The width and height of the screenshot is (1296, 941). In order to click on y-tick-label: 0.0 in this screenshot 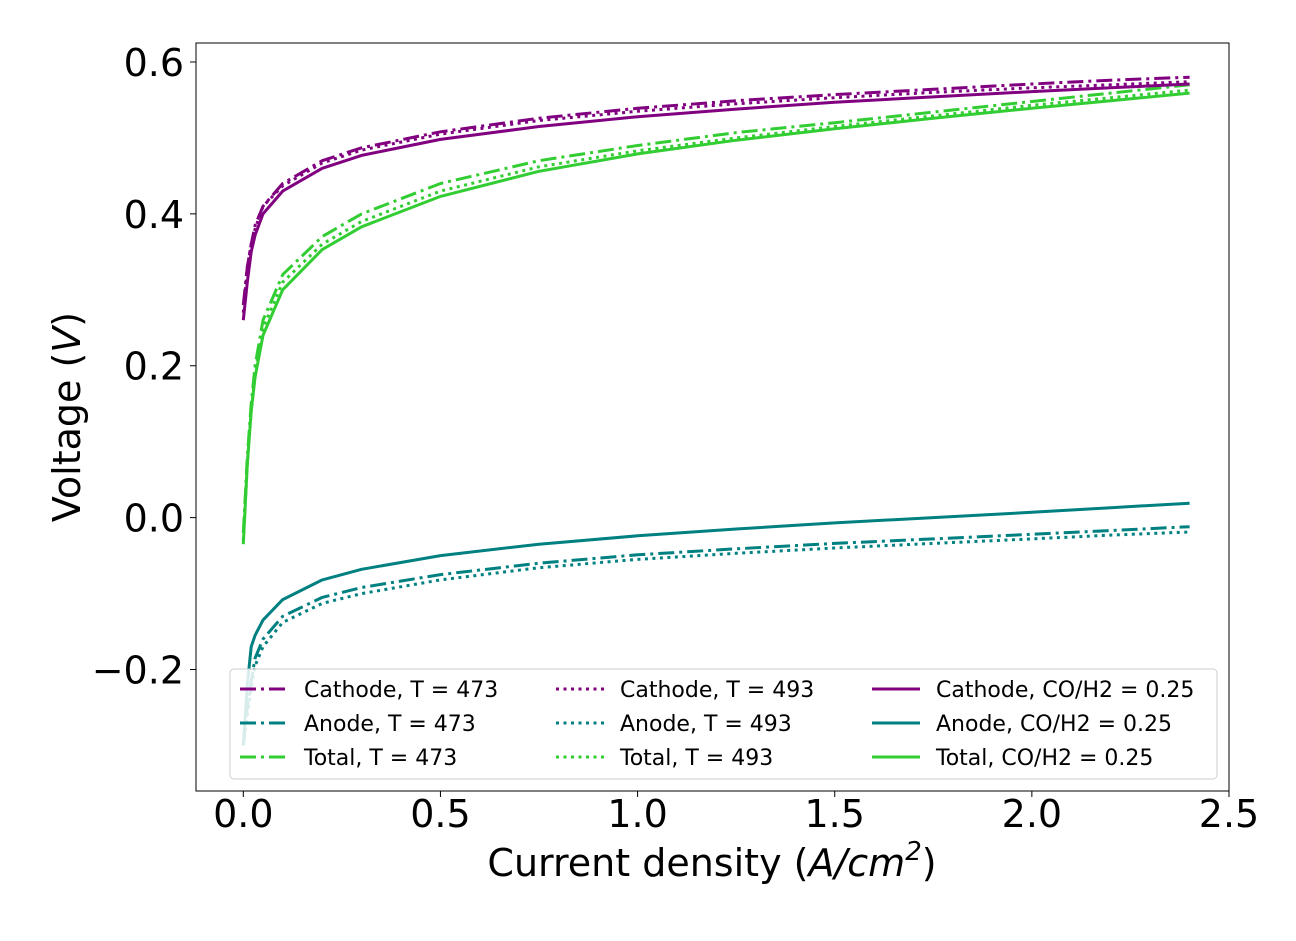, I will do `click(154, 519)`.